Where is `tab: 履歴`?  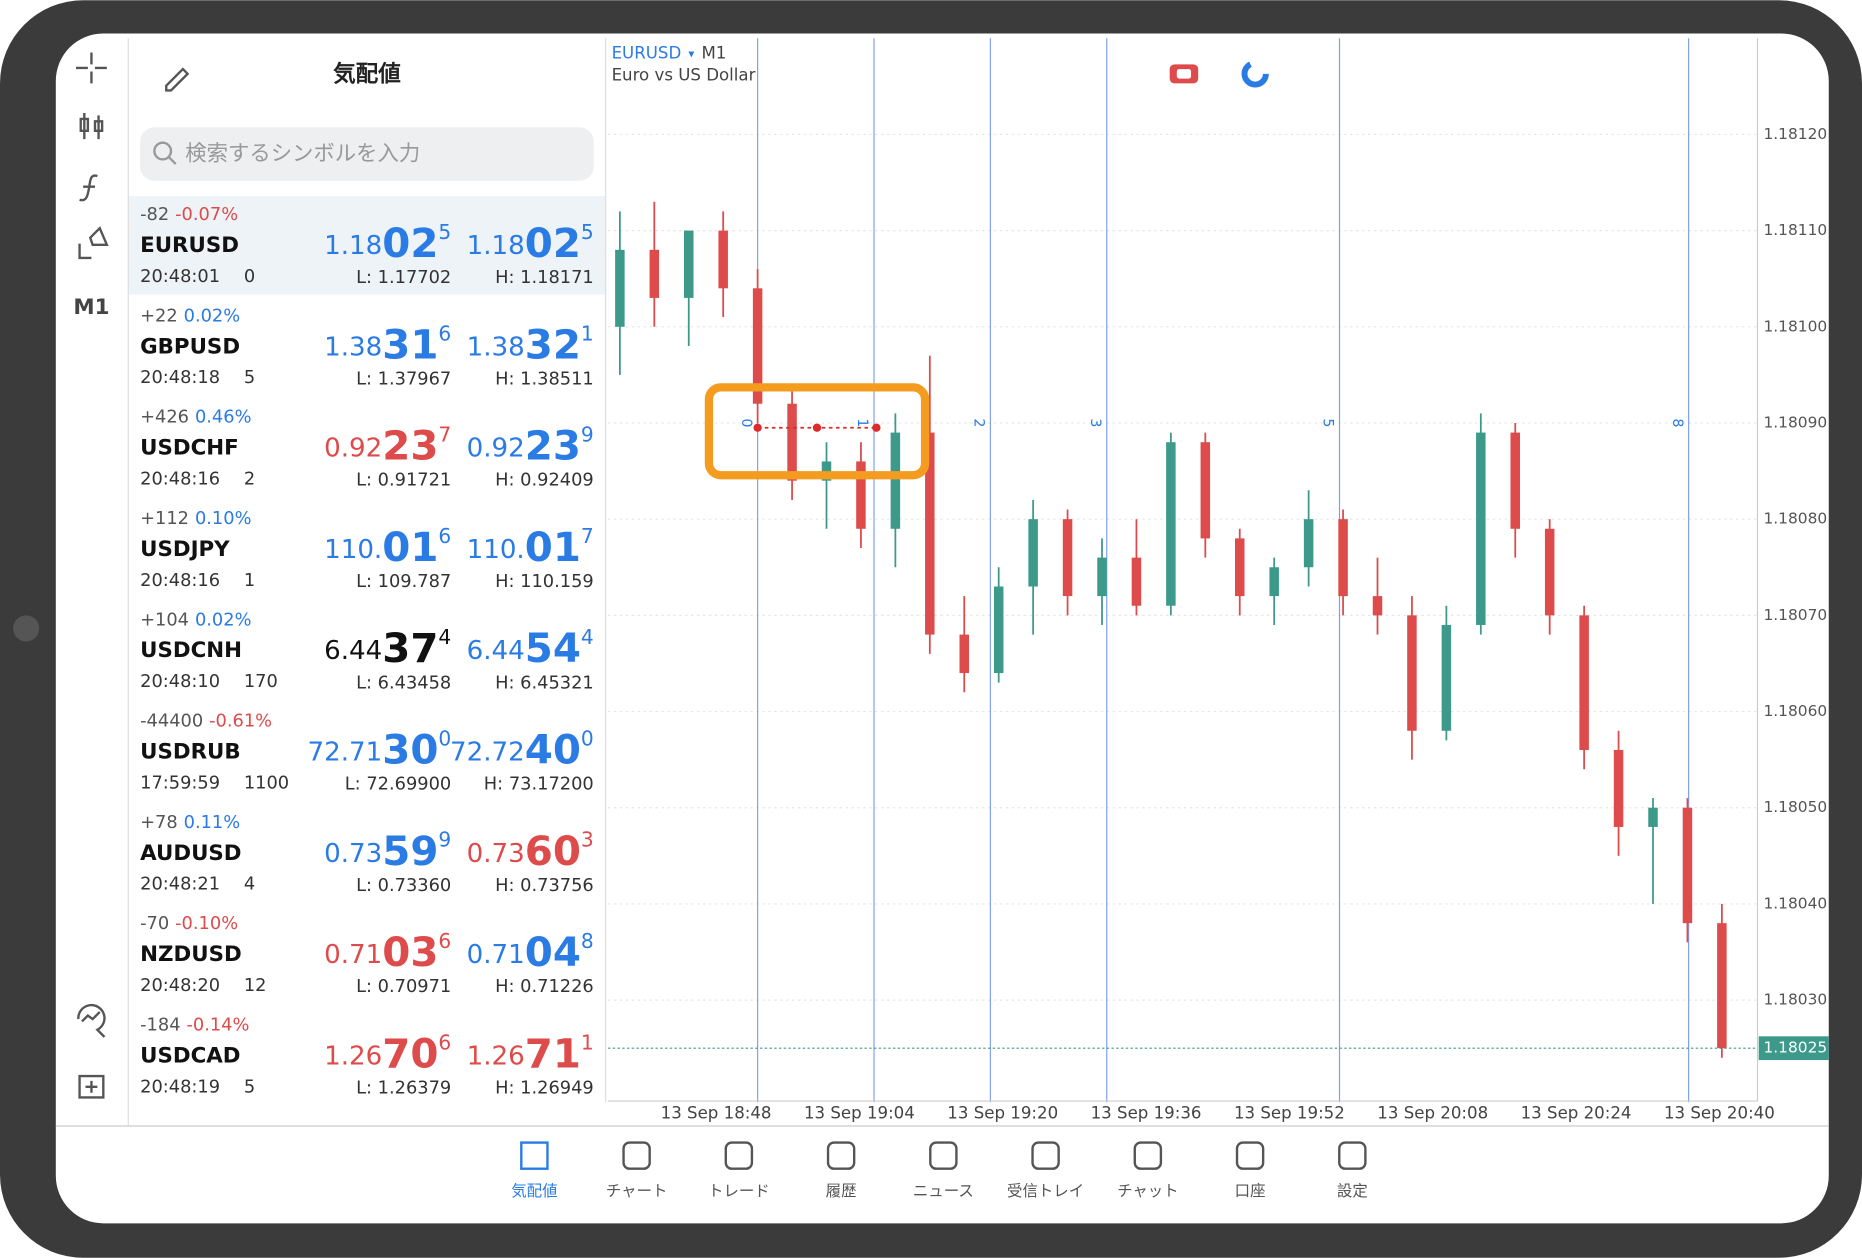 tab: 履歴 is located at coordinates (841, 1170).